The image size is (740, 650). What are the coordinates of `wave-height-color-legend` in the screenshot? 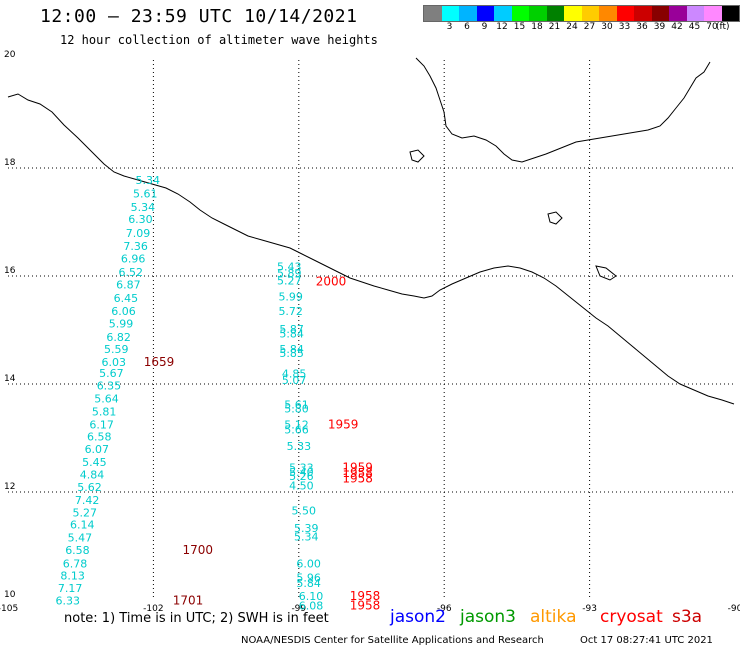 It's located at (581, 13).